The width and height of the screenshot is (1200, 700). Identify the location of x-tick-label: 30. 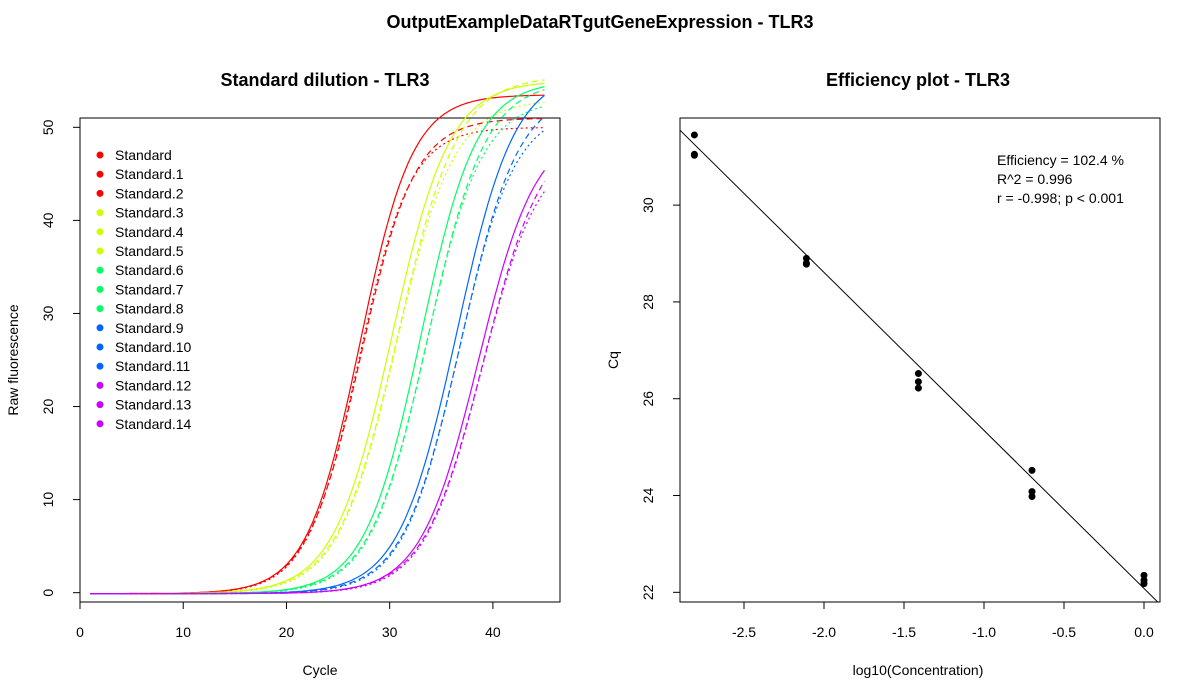
(390, 632).